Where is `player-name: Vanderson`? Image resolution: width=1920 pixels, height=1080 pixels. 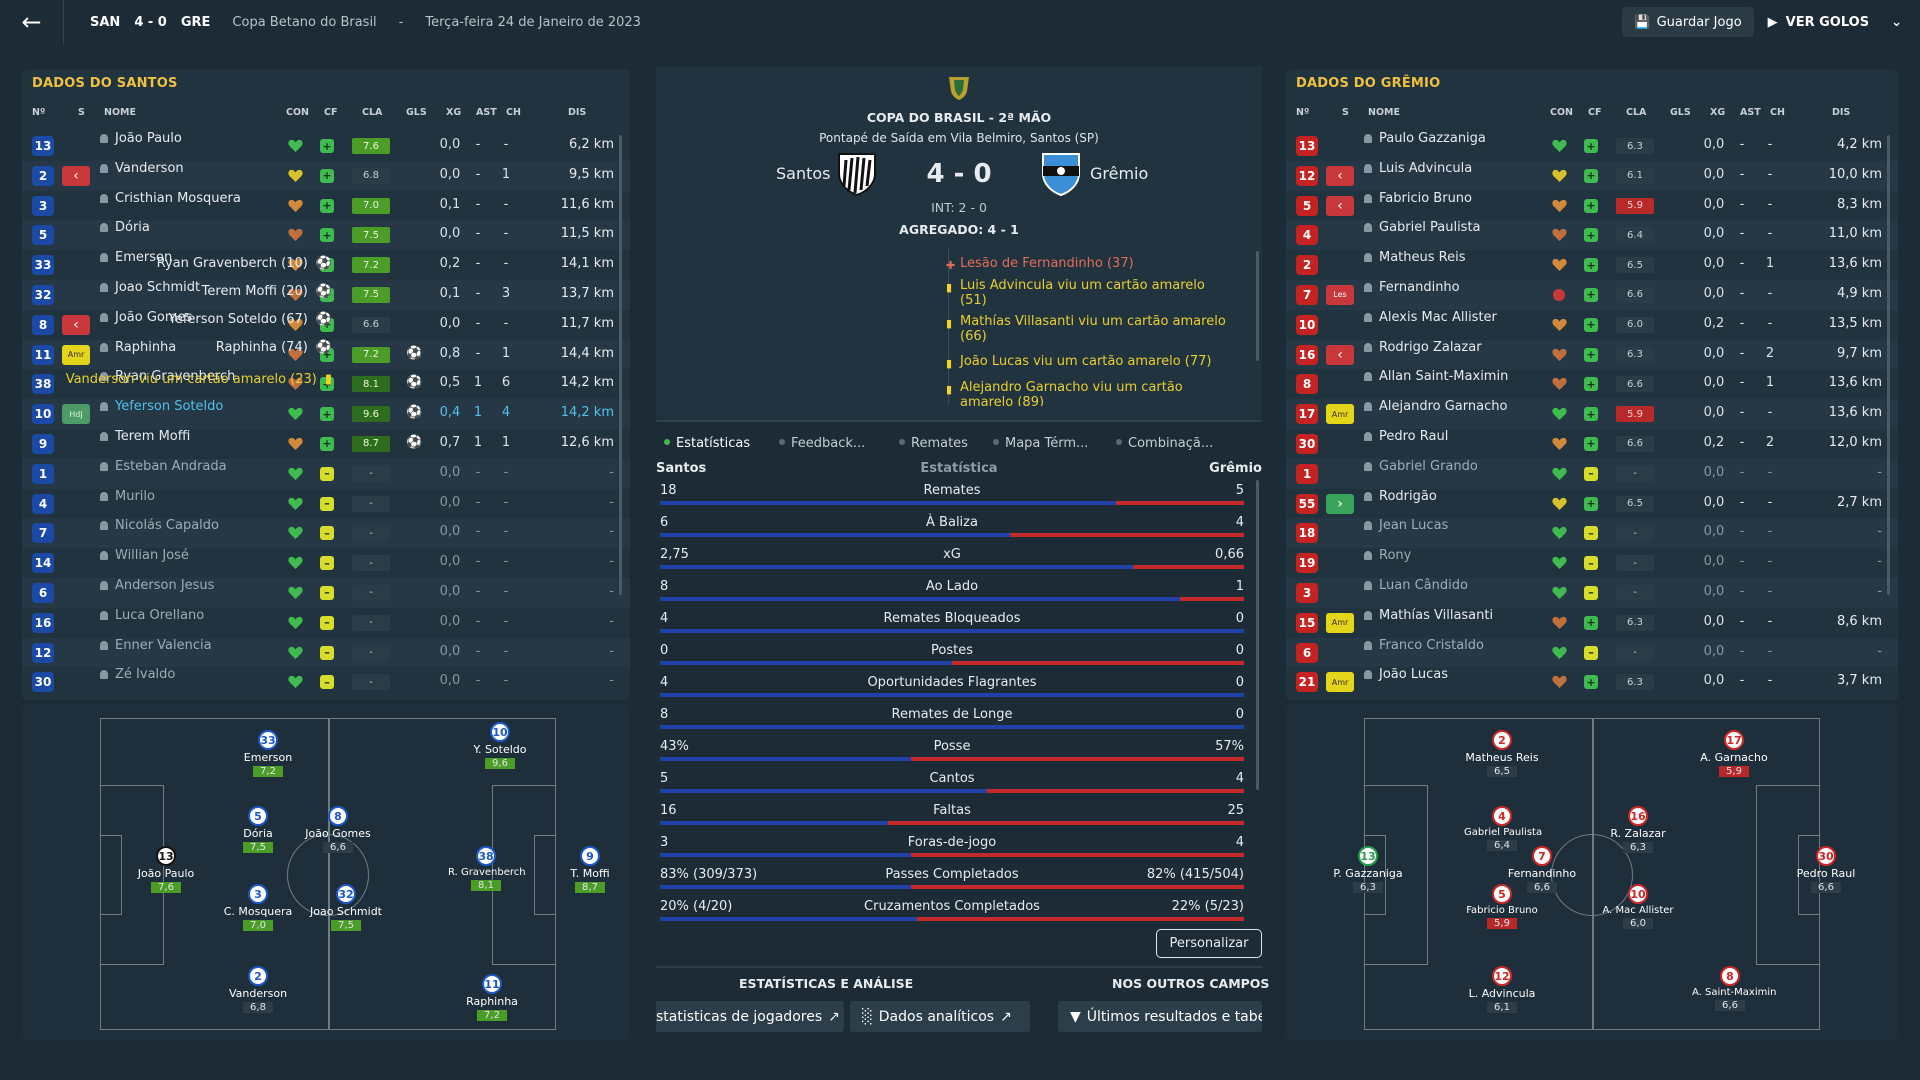 player-name: Vanderson is located at coordinates (142, 168).